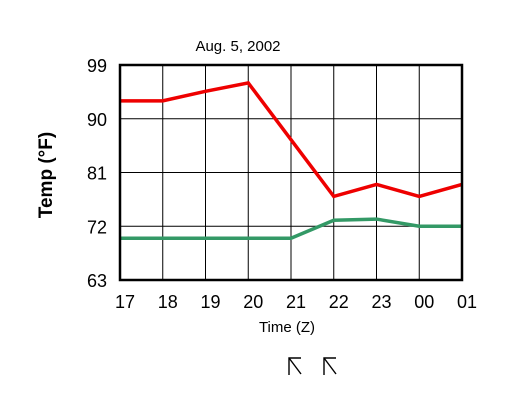  I want to click on y-axis-label: Temp (°F), so click(46, 175).